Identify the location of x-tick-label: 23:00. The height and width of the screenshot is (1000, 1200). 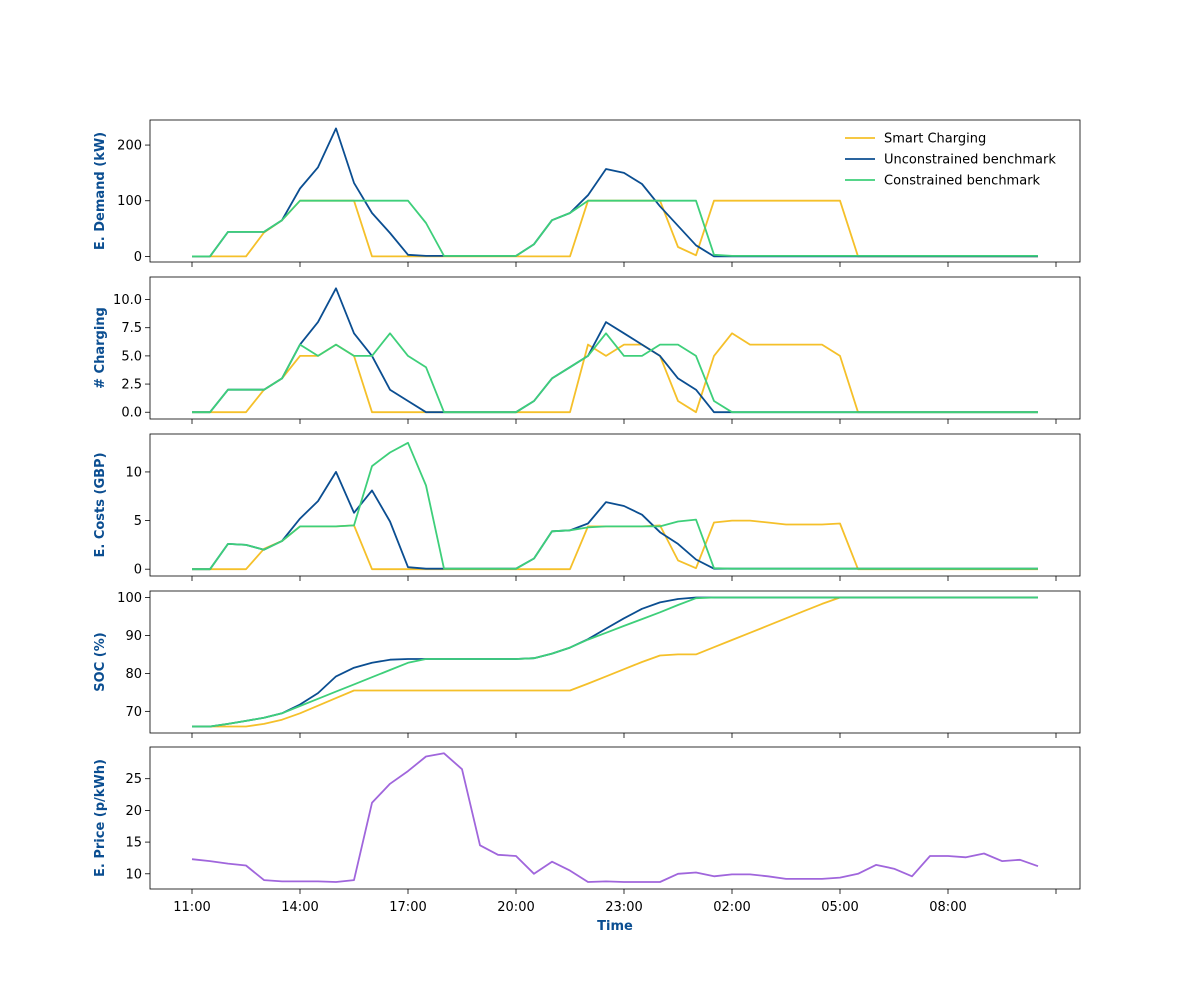
(623, 907).